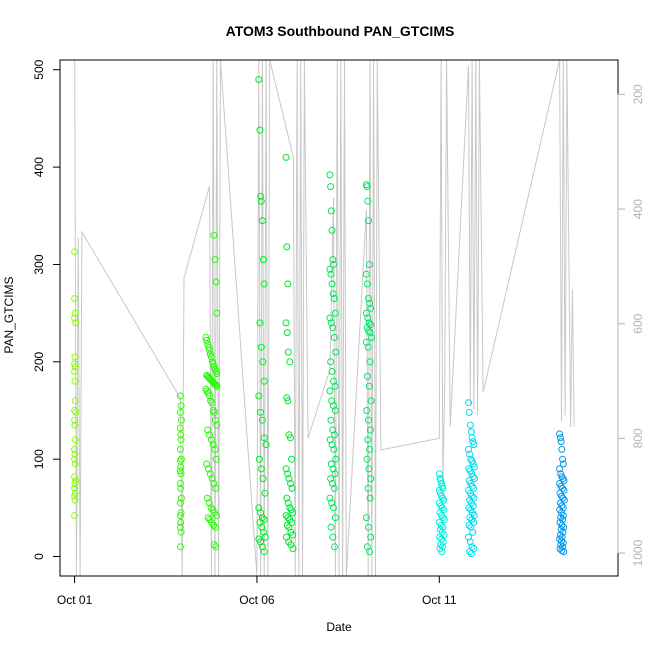 This screenshot has height=650, width=650. I want to click on y-tick-label: 100, so click(39, 459).